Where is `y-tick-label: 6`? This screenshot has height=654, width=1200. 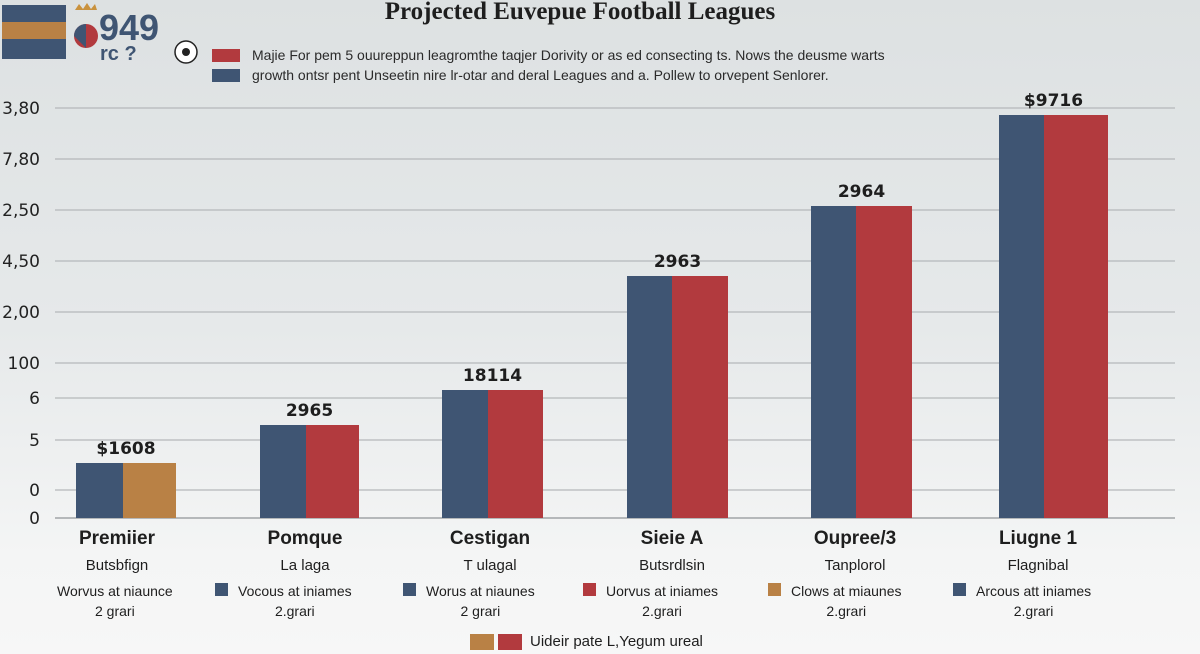 y-tick-label: 6 is located at coordinates (34, 399).